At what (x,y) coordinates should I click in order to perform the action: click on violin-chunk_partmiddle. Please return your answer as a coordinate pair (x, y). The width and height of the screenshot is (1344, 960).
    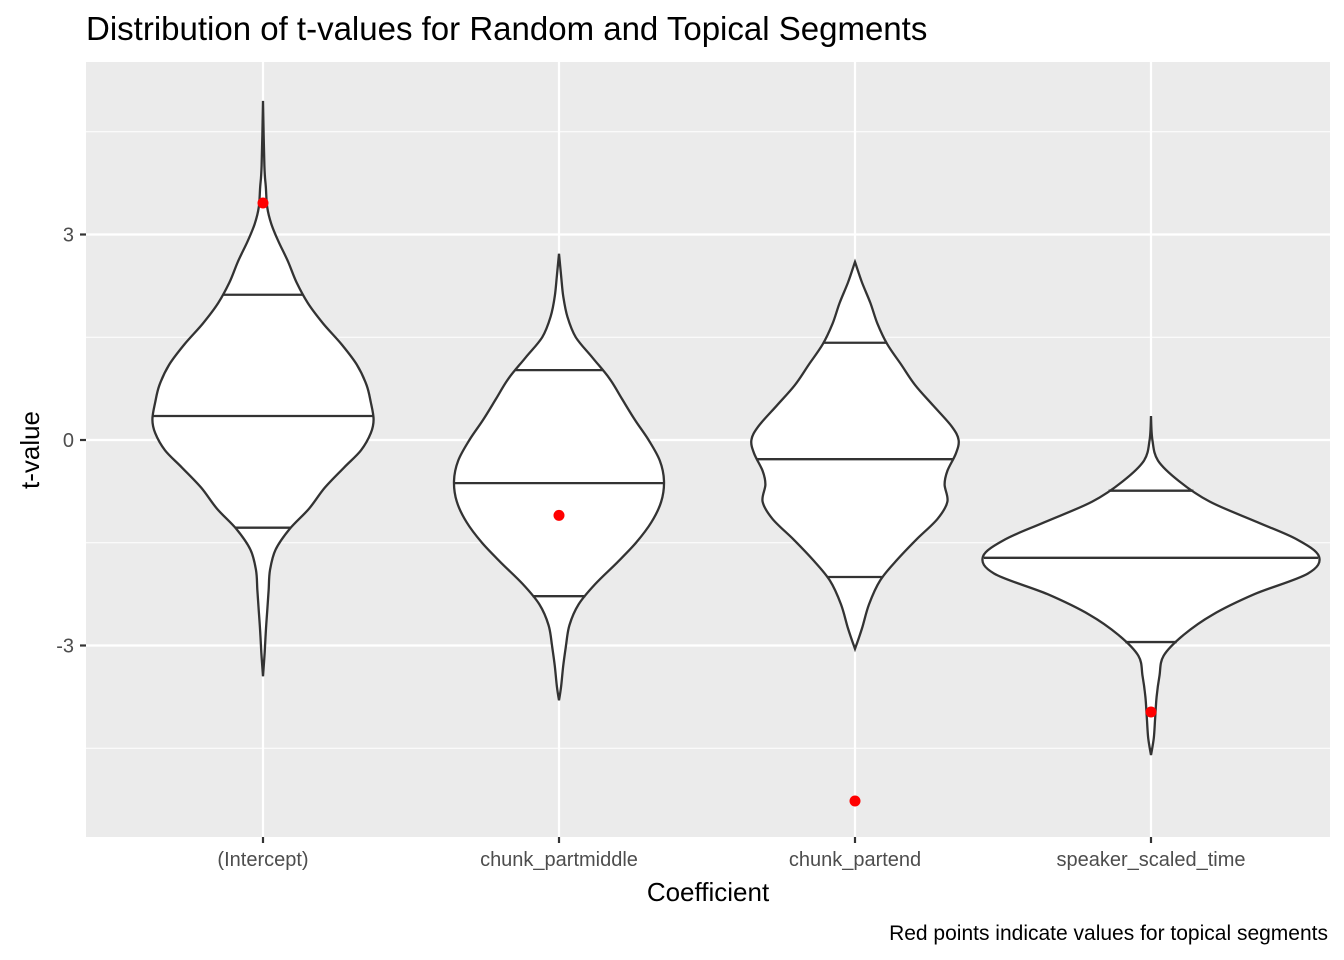
    Looking at the image, I should click on (559, 477).